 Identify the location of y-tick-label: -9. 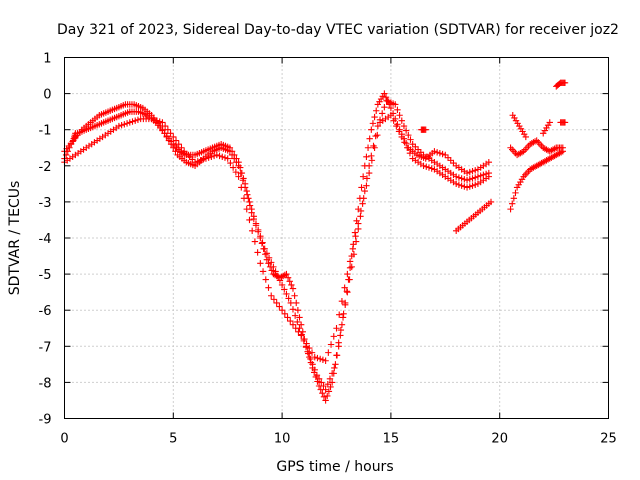
(45, 420).